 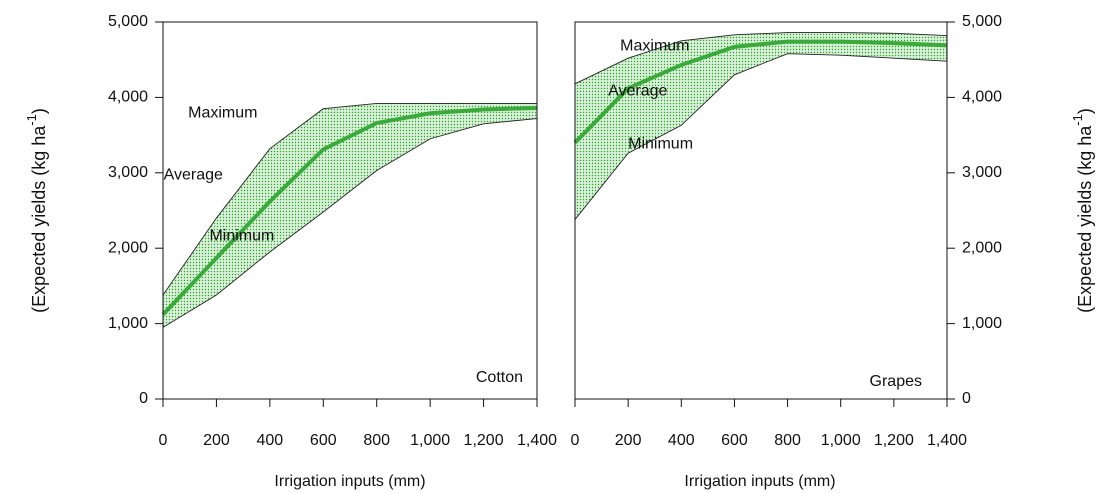 What do you see at coordinates (499, 377) in the screenshot?
I see `panel-label: Cotton` at bounding box center [499, 377].